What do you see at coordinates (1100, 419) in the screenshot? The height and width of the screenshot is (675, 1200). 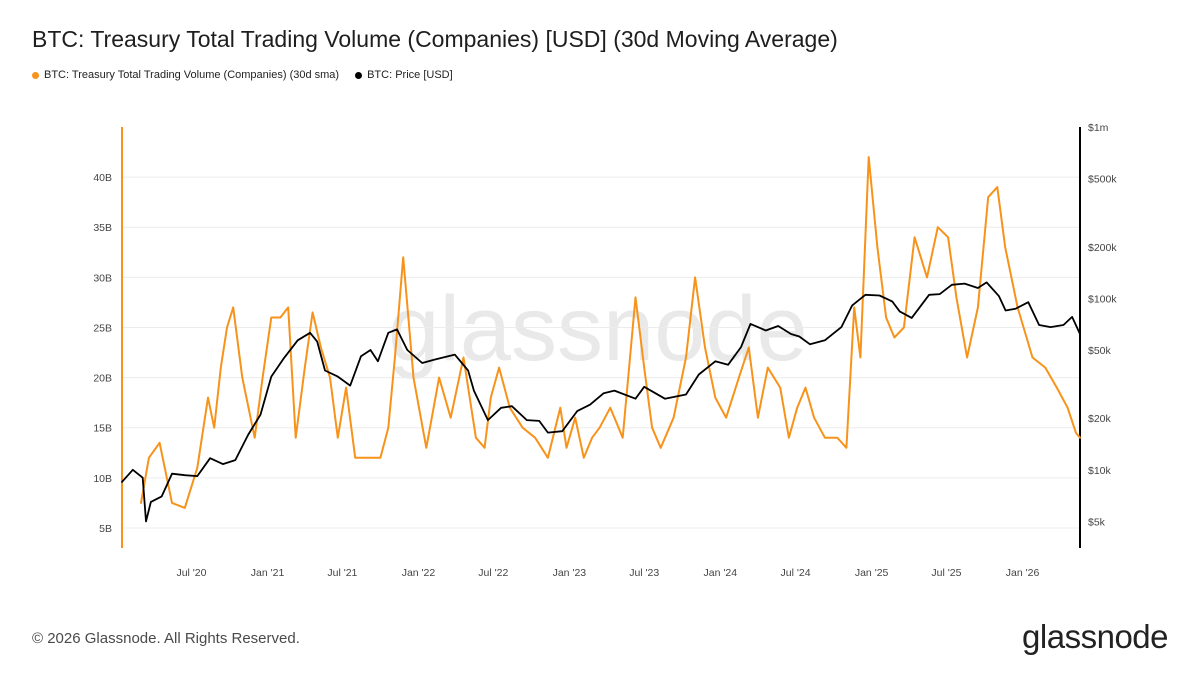 I see `y-right-tick-label: $20k` at bounding box center [1100, 419].